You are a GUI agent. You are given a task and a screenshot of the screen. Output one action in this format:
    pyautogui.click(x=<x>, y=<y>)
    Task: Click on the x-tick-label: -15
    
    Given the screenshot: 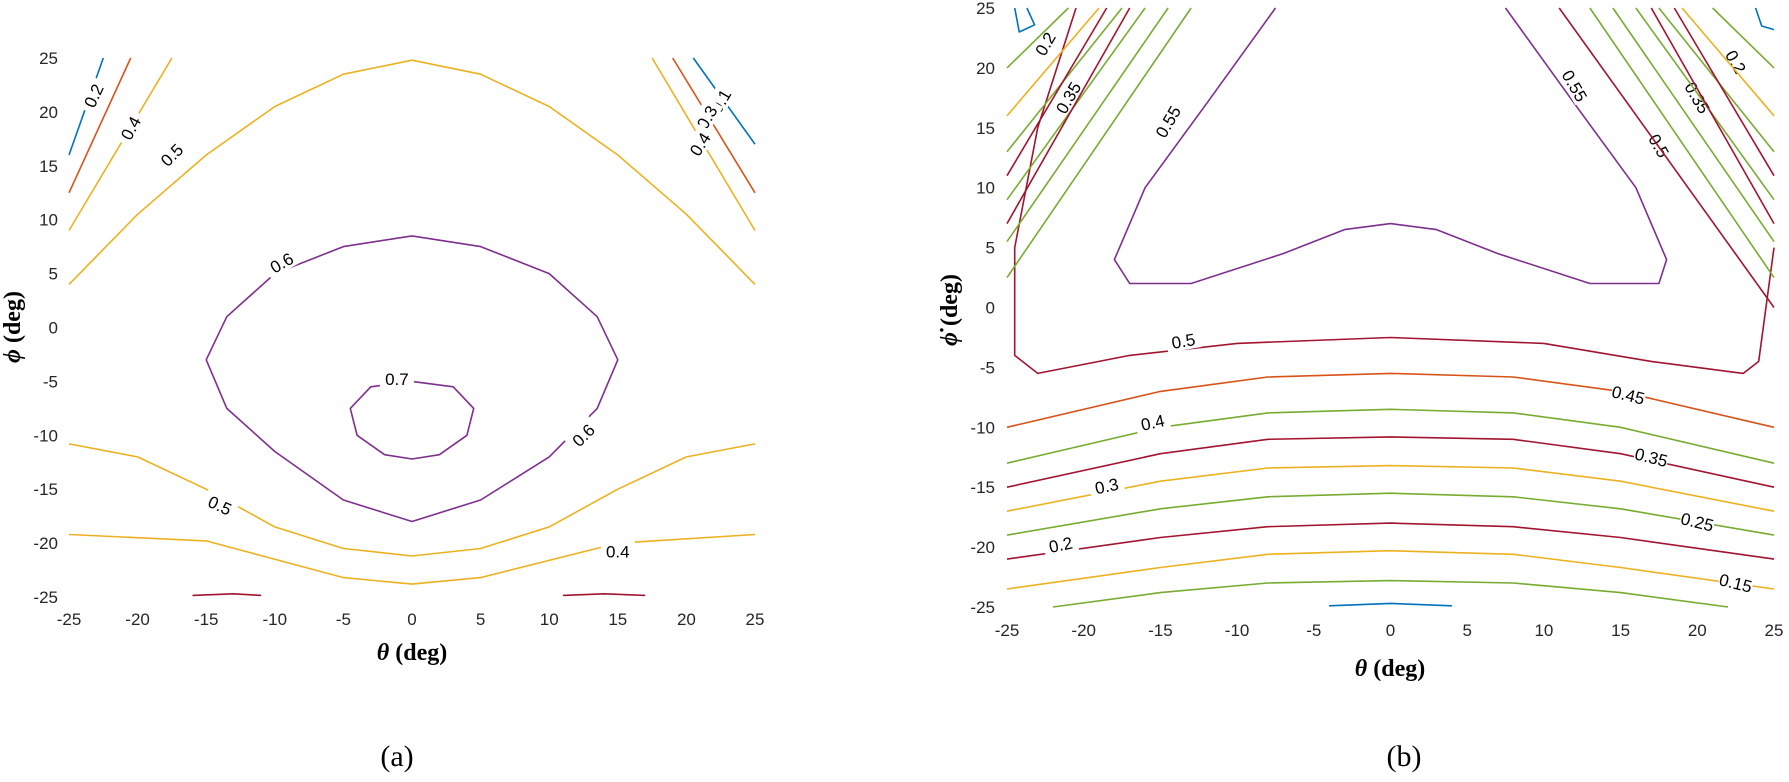 What is the action you would take?
    pyautogui.click(x=1160, y=630)
    